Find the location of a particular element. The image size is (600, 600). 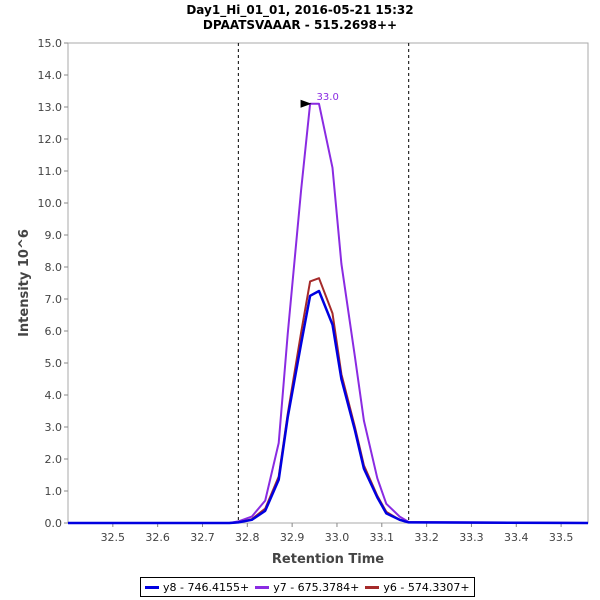

x-tick-label: 33.4 is located at coordinates (516, 537).